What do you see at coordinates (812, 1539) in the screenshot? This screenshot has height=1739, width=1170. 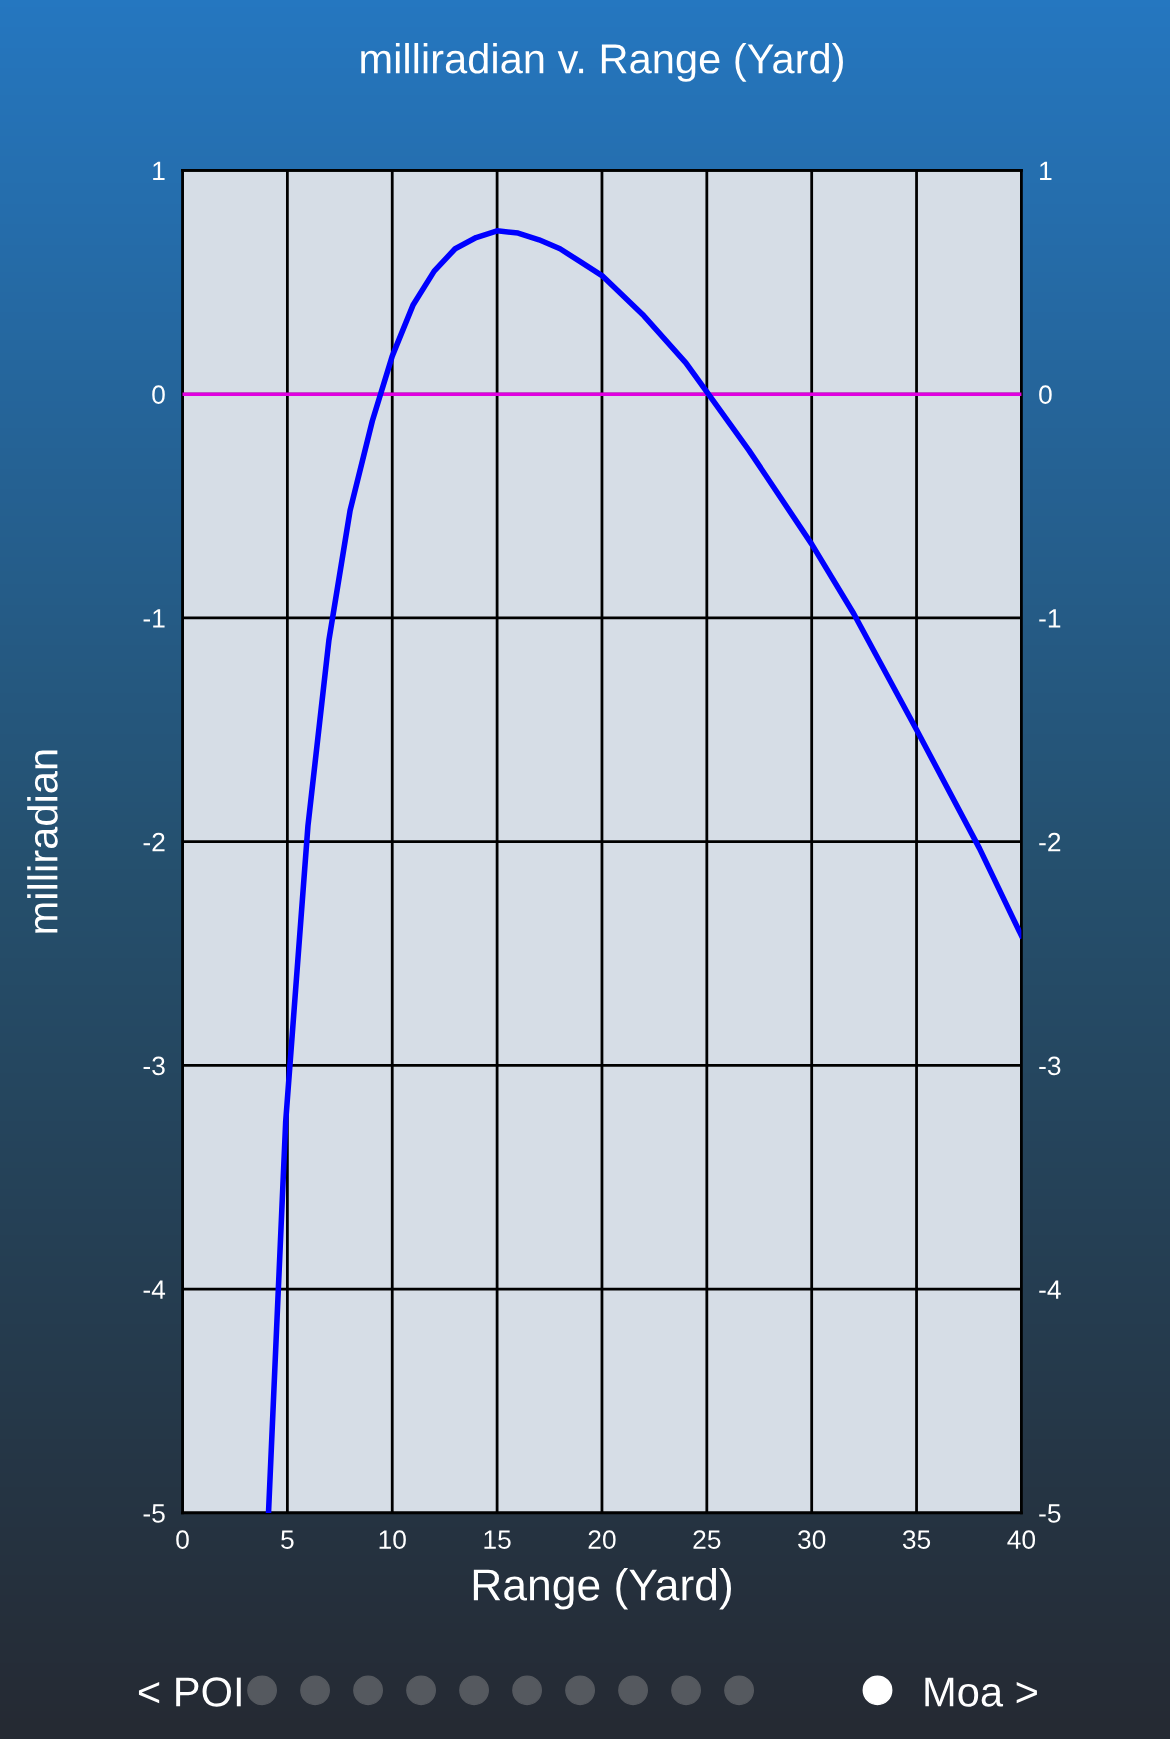 I see `x-tick-label: 30` at bounding box center [812, 1539].